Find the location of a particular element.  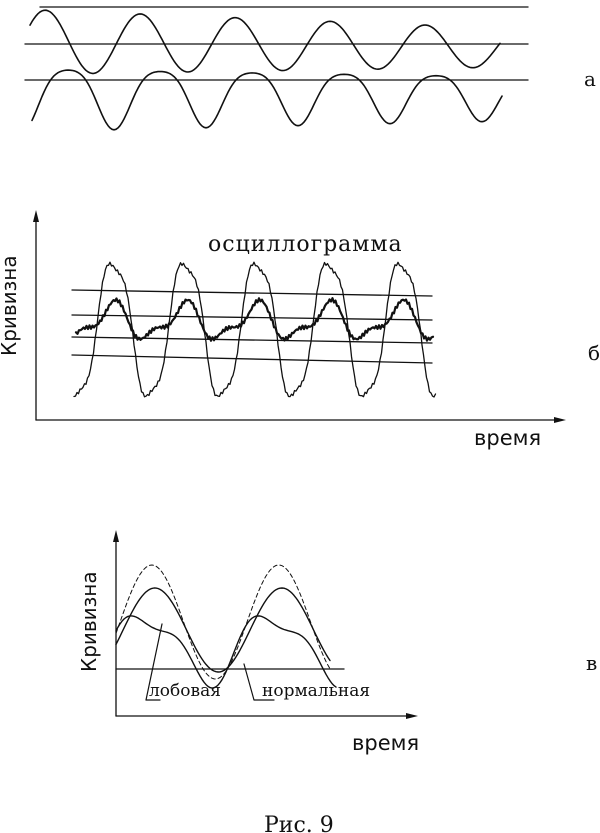

panel-c-normal-label: нормальная is located at coordinates (316, 691).